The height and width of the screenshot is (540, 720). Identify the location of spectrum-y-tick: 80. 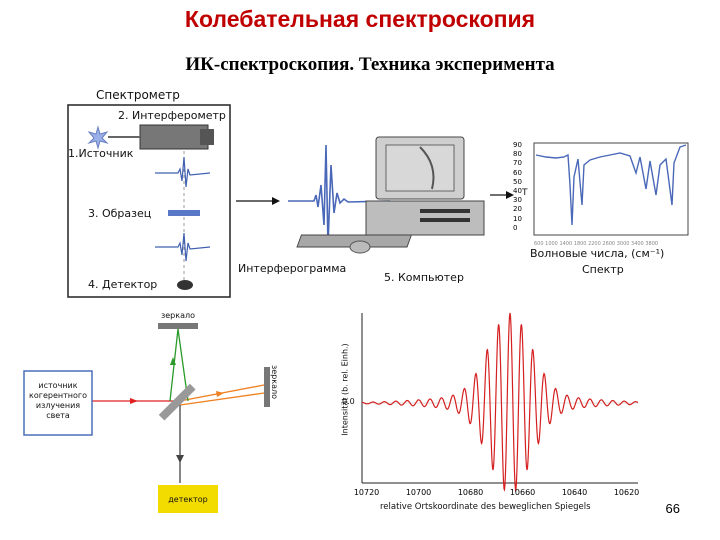
(517, 154).